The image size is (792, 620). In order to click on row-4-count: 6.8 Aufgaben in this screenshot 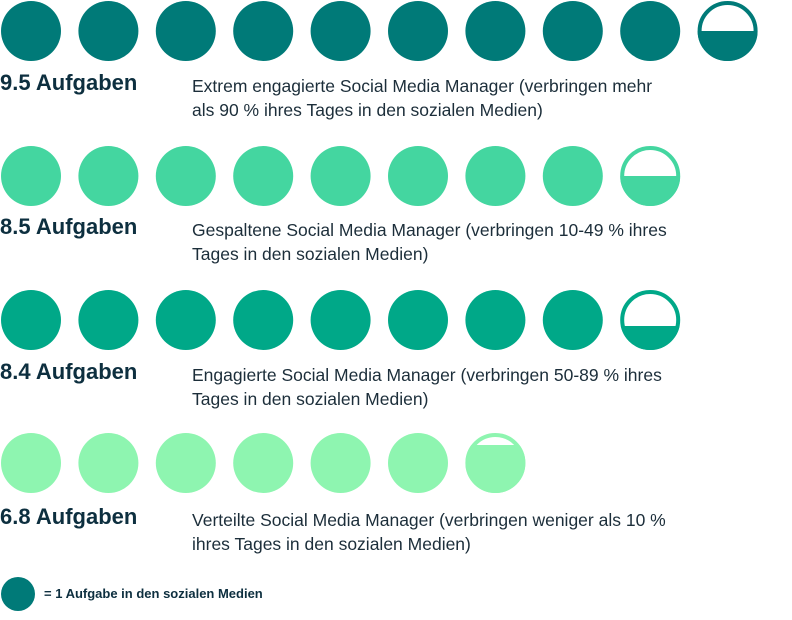, I will do `click(69, 516)`.